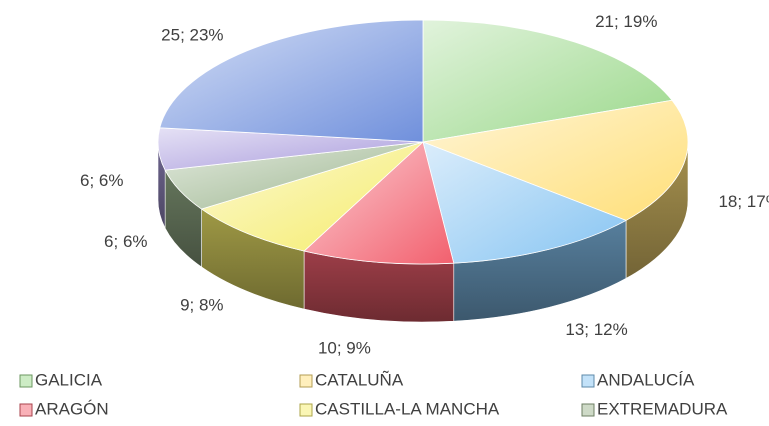 This screenshot has height=426, width=769. What do you see at coordinates (69, 379) in the screenshot?
I see `legend-label: GALICIA` at bounding box center [69, 379].